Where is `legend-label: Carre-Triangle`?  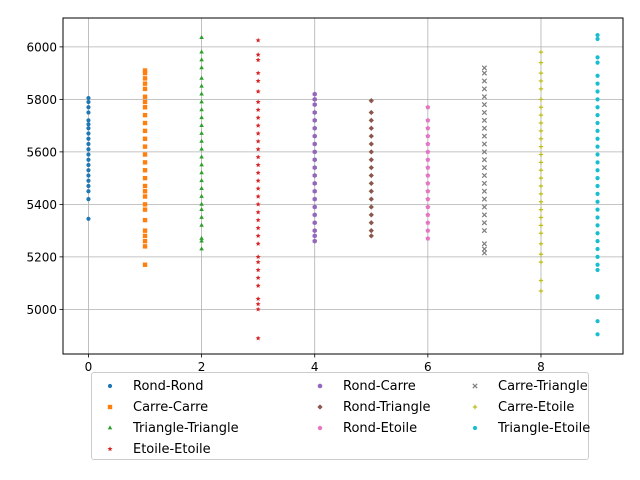
legend-label: Carre-Triangle is located at coordinates (543, 386).